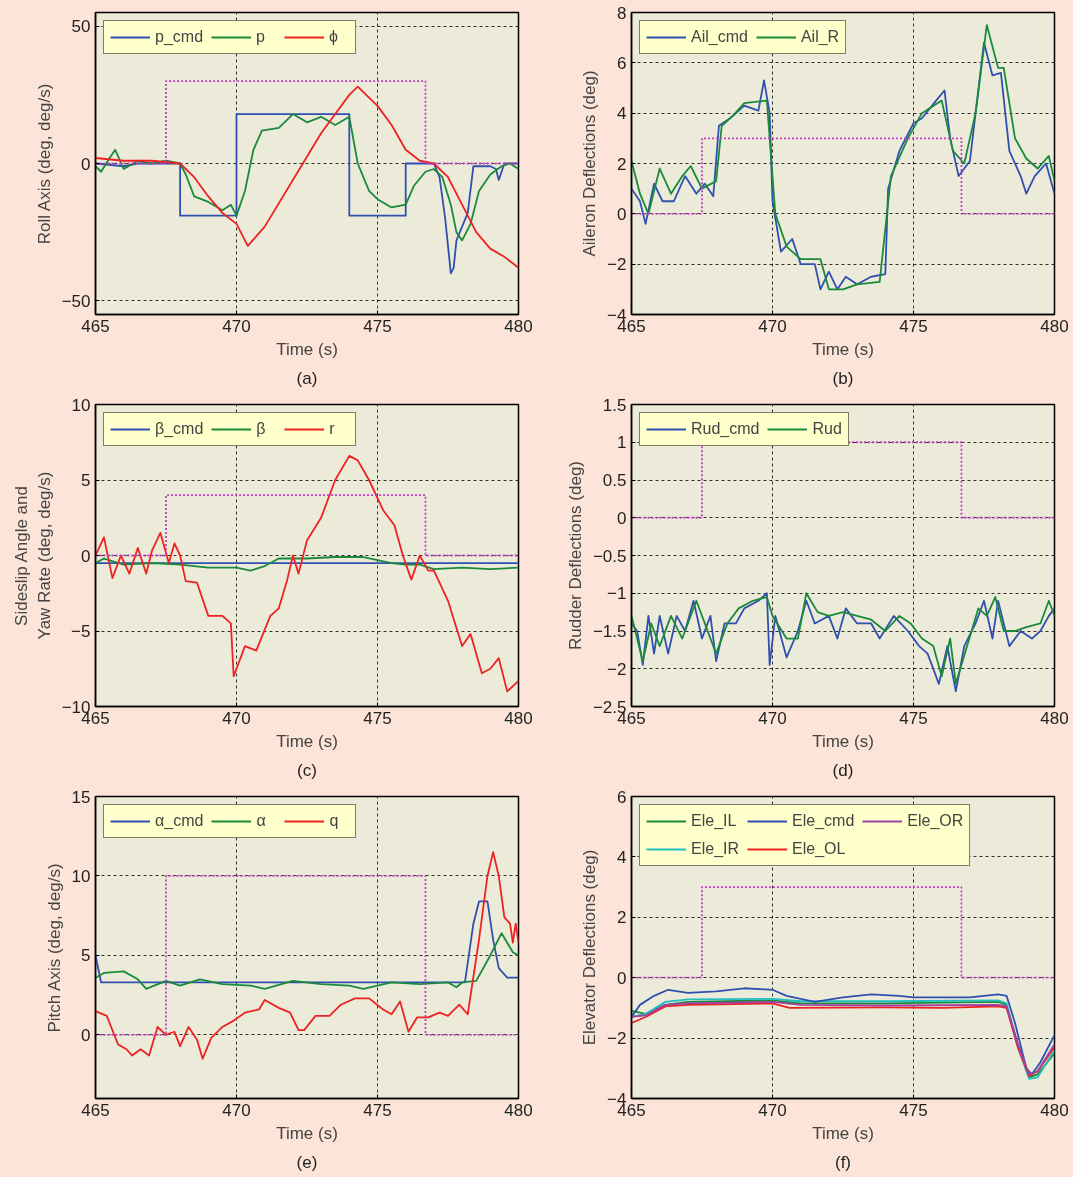 The image size is (1073, 1177). Describe the element at coordinates (843, 770) in the screenshot. I see `text: (d)` at that location.